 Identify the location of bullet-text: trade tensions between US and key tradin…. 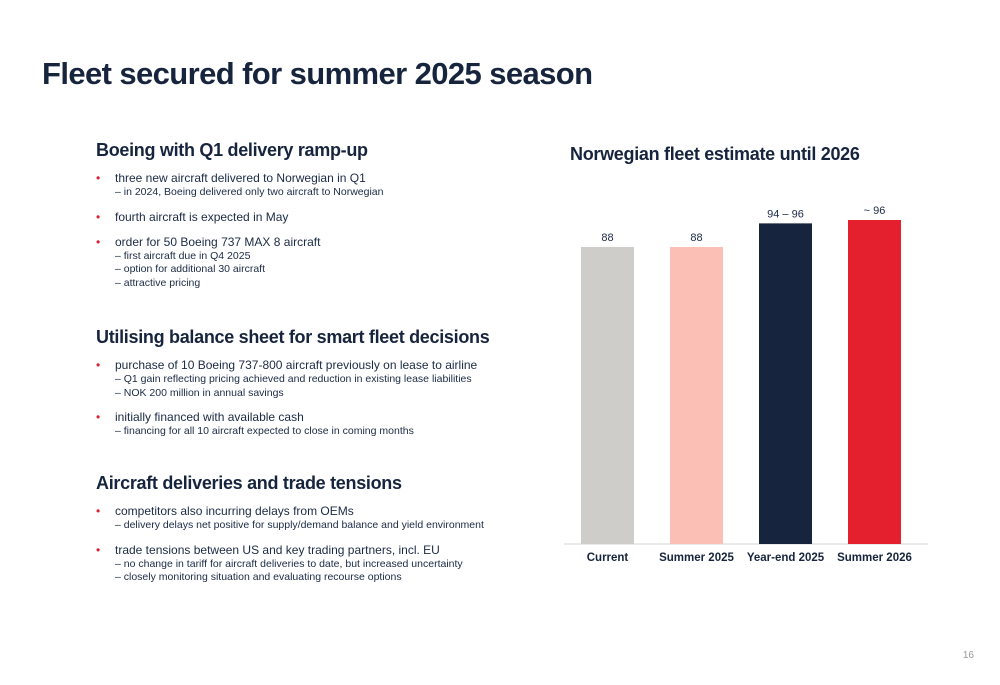
(277, 549).